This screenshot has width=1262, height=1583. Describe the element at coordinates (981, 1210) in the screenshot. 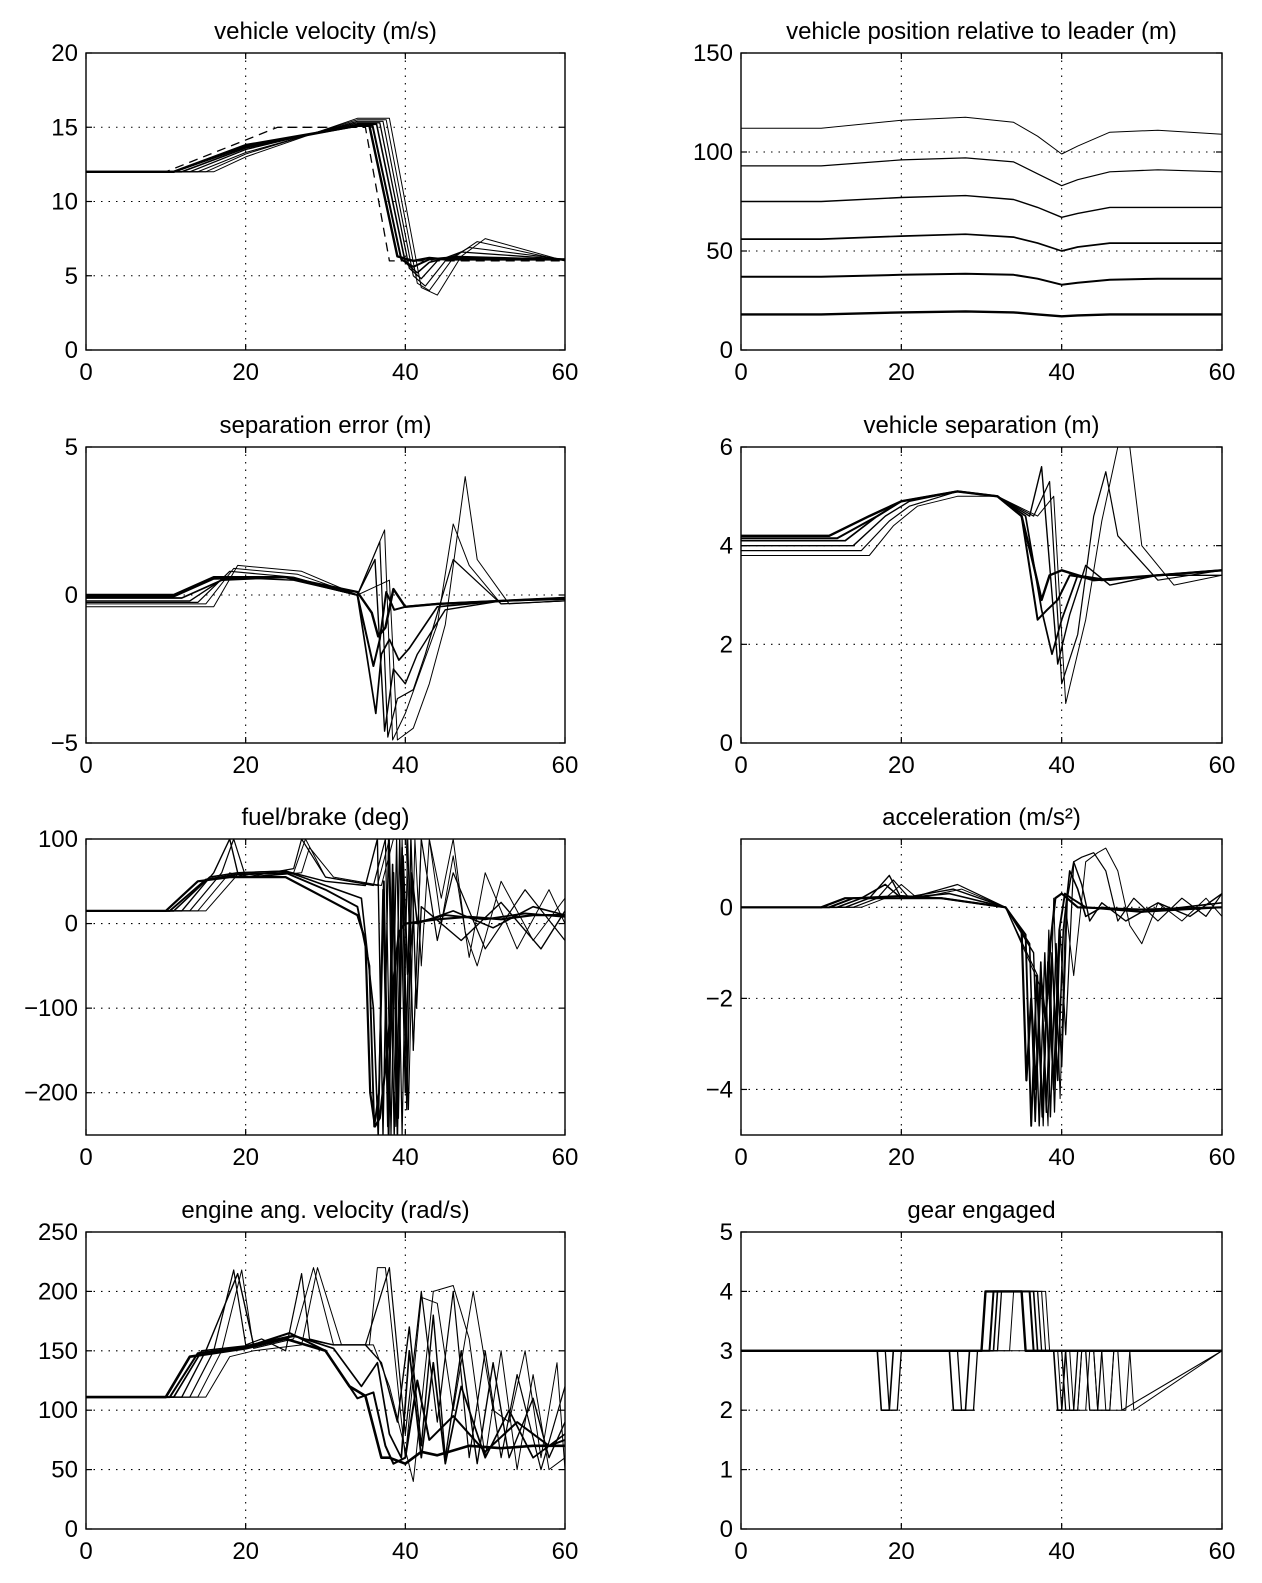

I see `panel-title: gear engaged` at that location.